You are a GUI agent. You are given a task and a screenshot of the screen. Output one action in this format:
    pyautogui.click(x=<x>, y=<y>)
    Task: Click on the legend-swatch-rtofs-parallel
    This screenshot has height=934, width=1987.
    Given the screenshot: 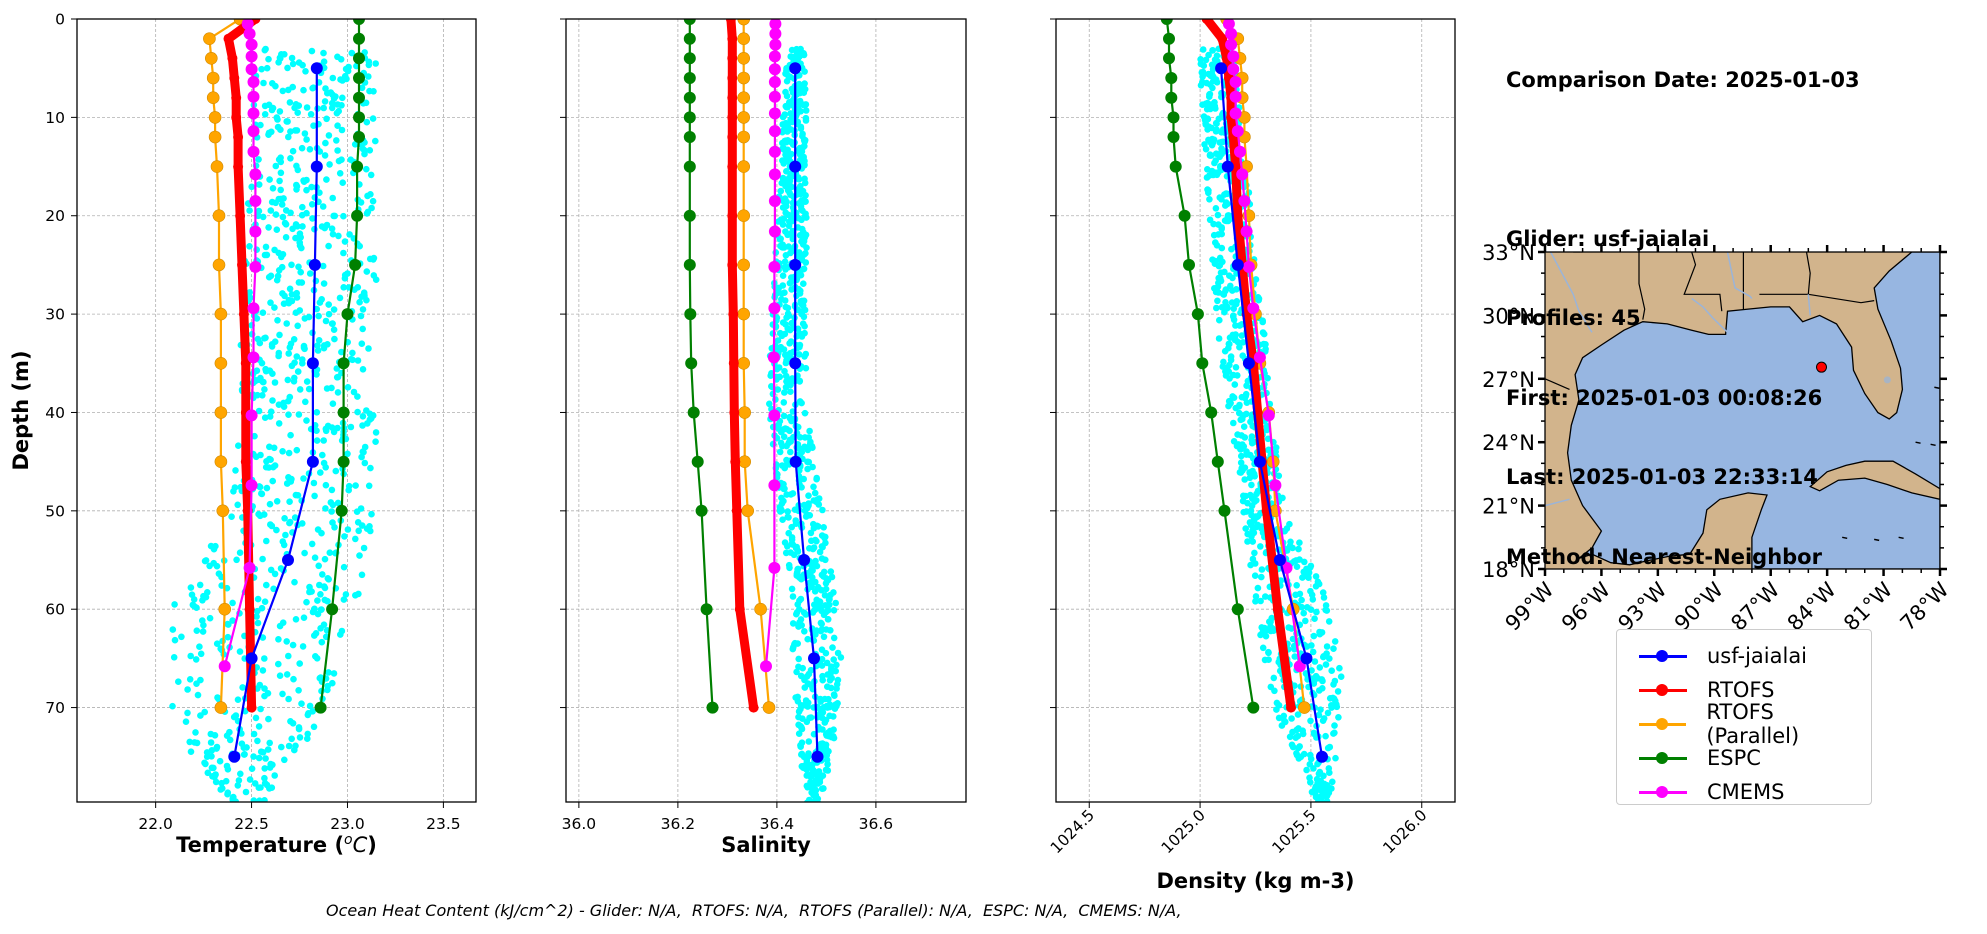 What is the action you would take?
    pyautogui.click(x=1663, y=724)
    